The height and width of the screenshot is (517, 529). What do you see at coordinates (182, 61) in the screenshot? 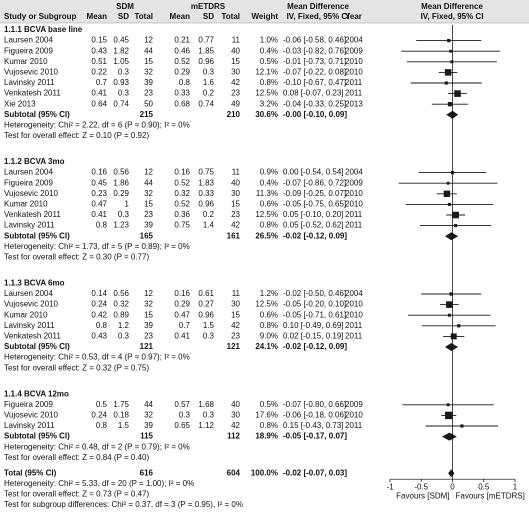
I see `metdrs-cell: 0.52` at bounding box center [182, 61].